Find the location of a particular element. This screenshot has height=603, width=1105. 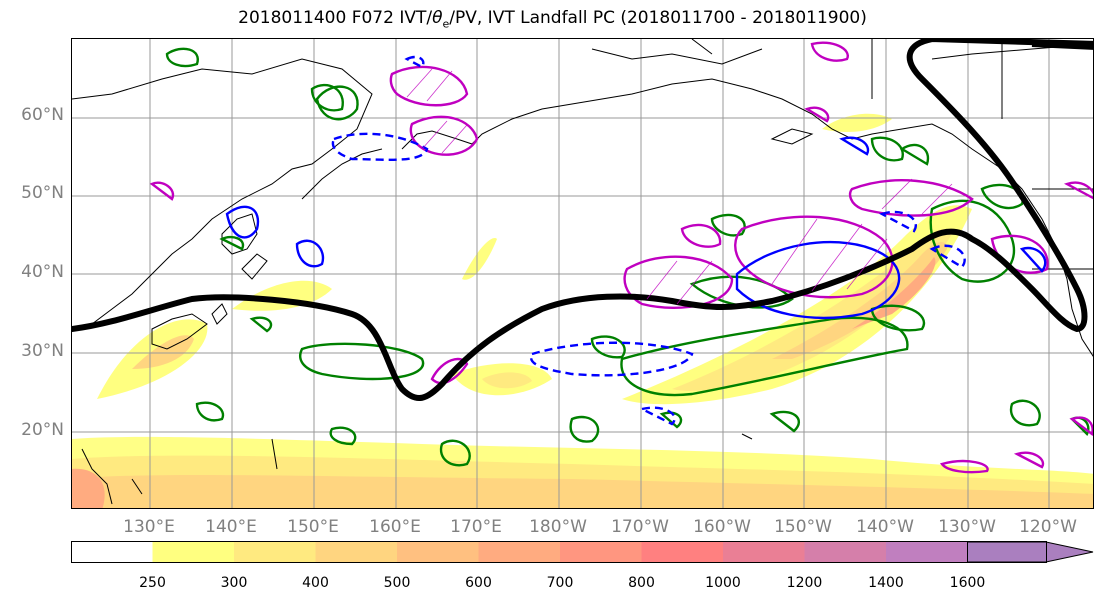

colorbar-tick-label: 700 is located at coordinates (560, 583).